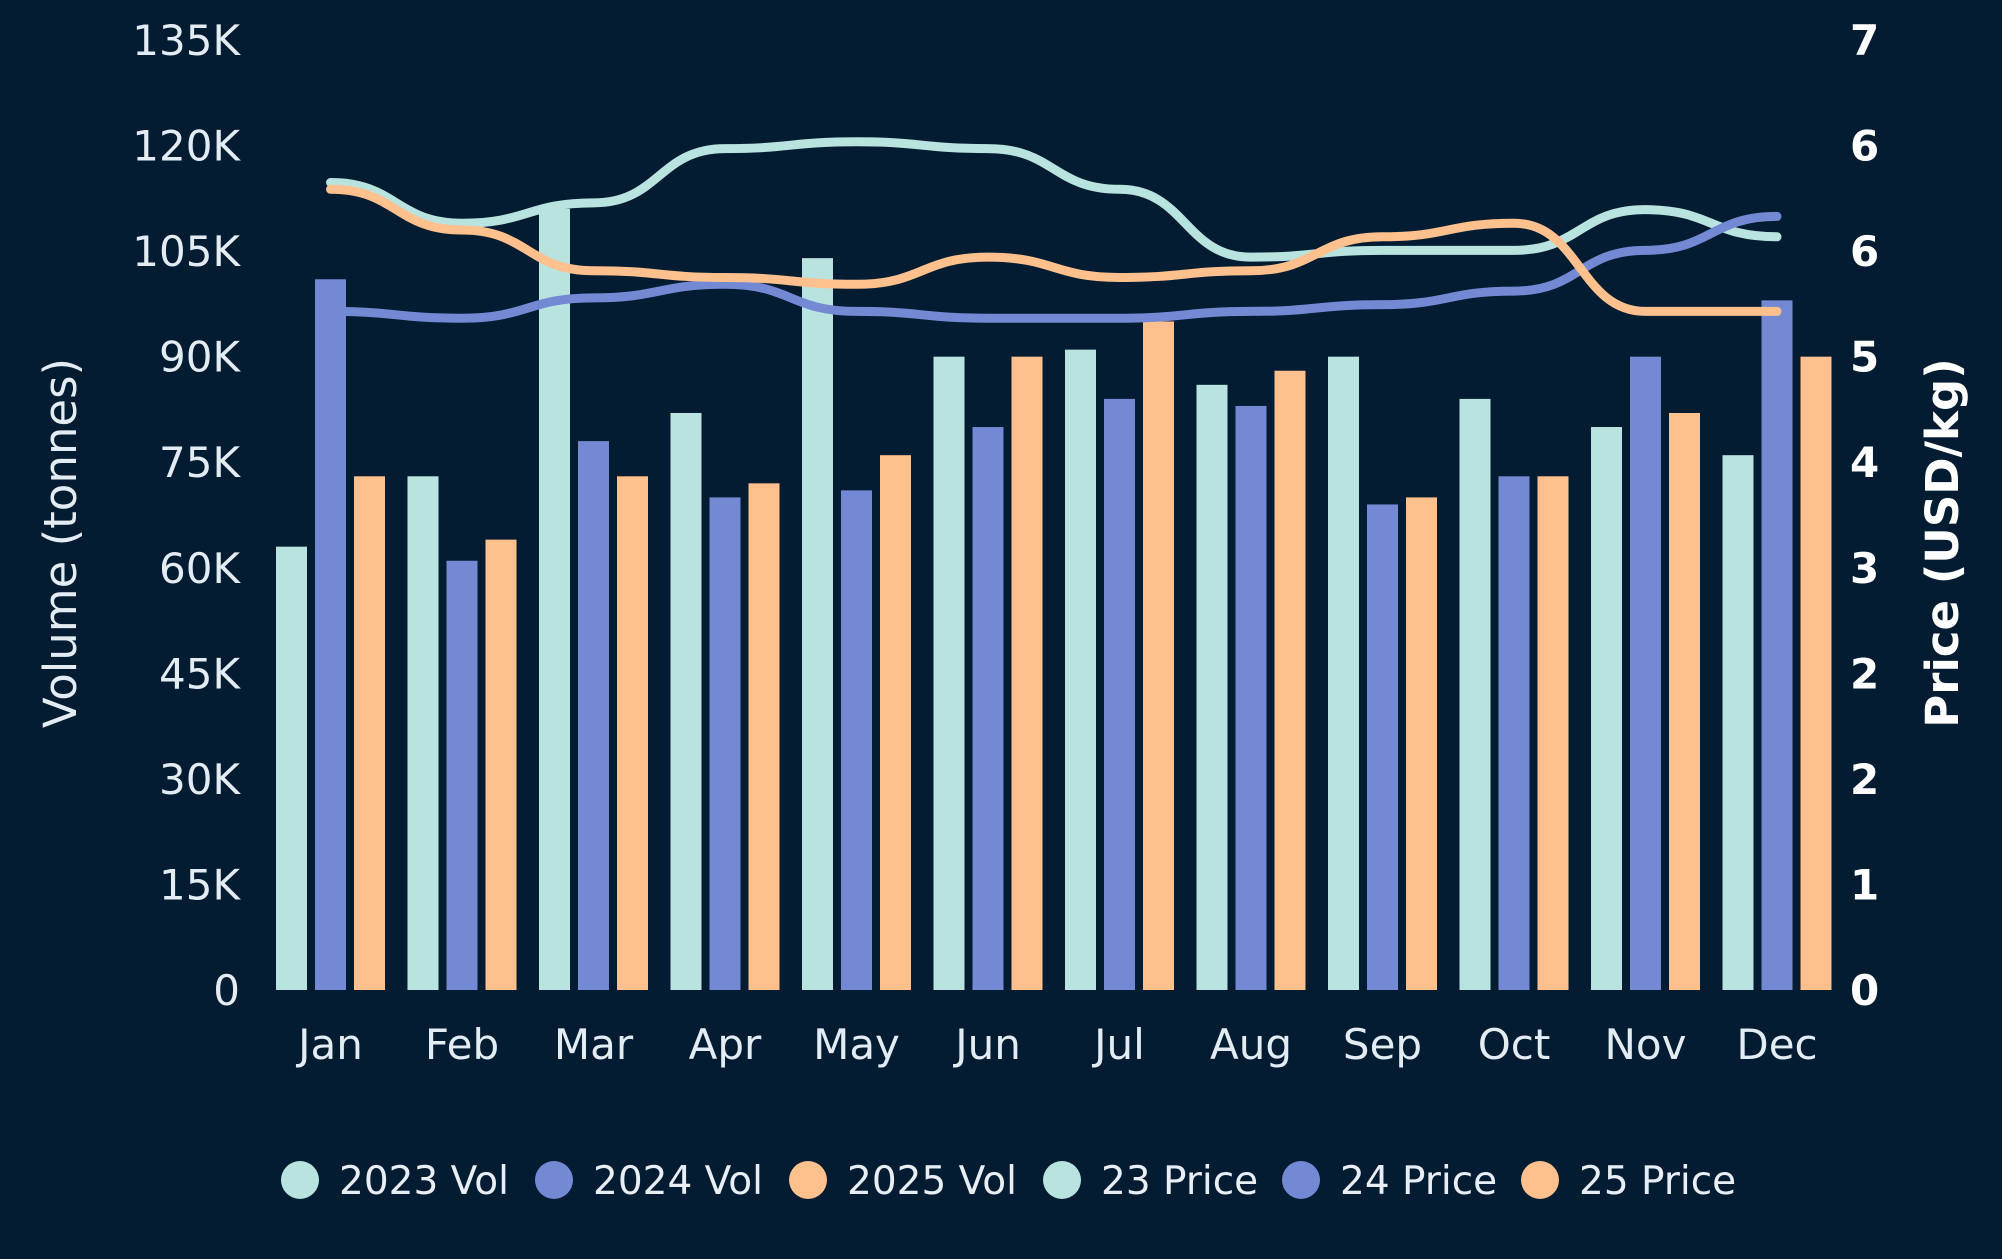 Image resolution: width=2002 pixels, height=1259 pixels. What do you see at coordinates (1776, 1044) in the screenshot?
I see `x-tick-label: Dec` at bounding box center [1776, 1044].